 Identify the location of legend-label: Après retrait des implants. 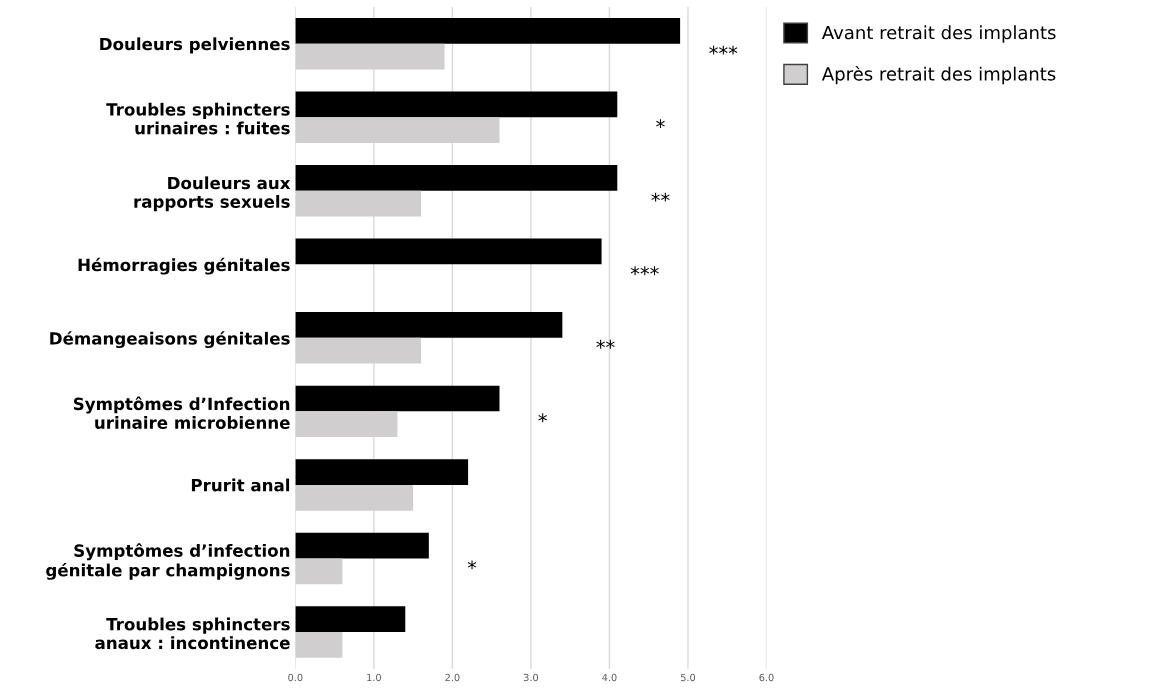
(938, 75).